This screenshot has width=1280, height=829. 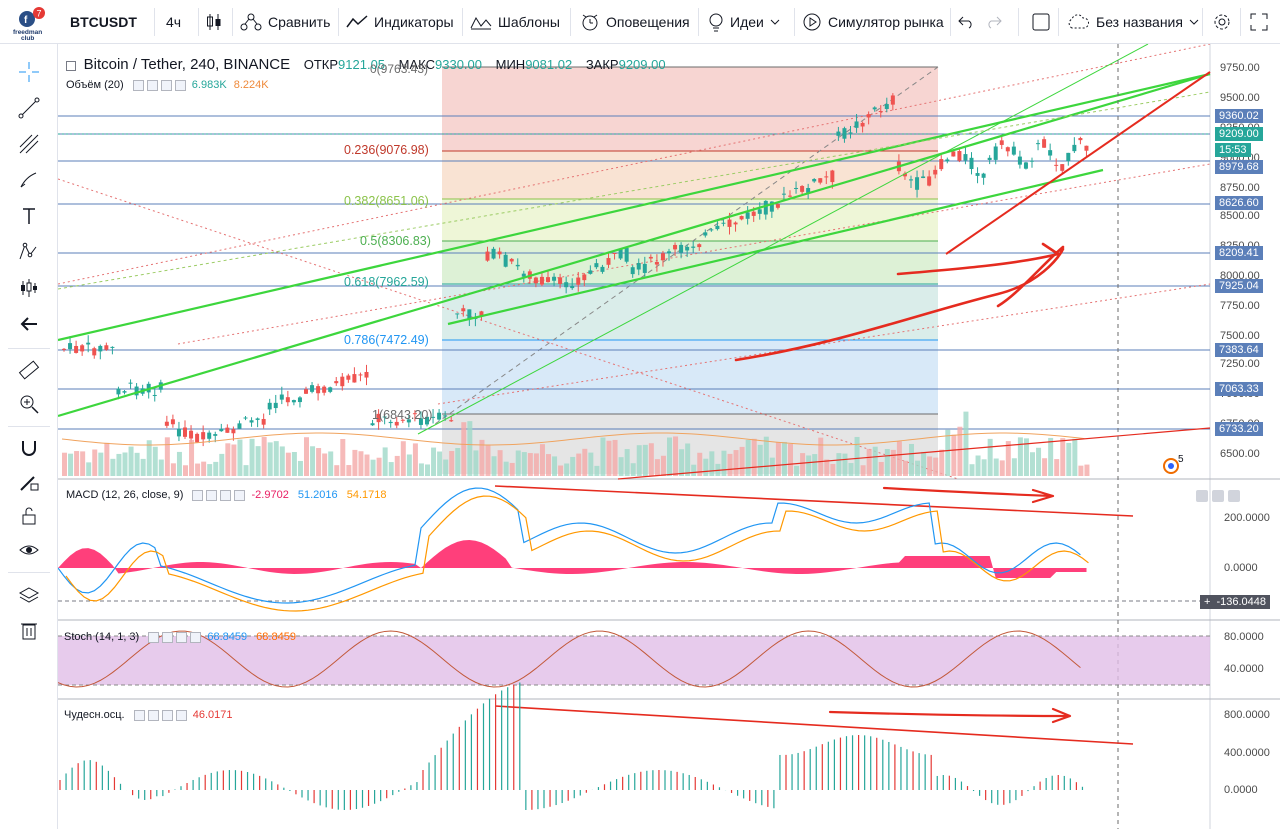 I want to click on alerts-label: Оповещения, so click(x=648, y=22).